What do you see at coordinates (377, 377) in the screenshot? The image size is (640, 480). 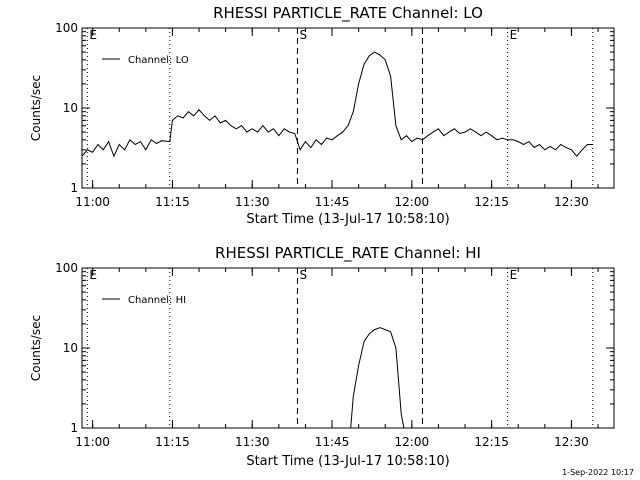 I see `series-line` at bounding box center [377, 377].